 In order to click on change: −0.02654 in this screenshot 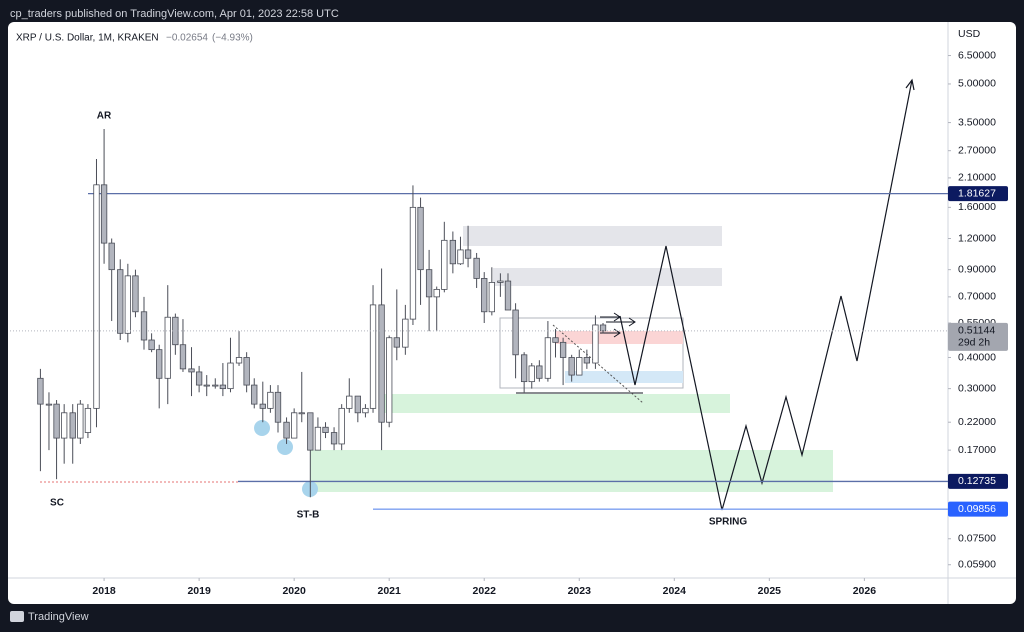, I will do `click(187, 38)`.